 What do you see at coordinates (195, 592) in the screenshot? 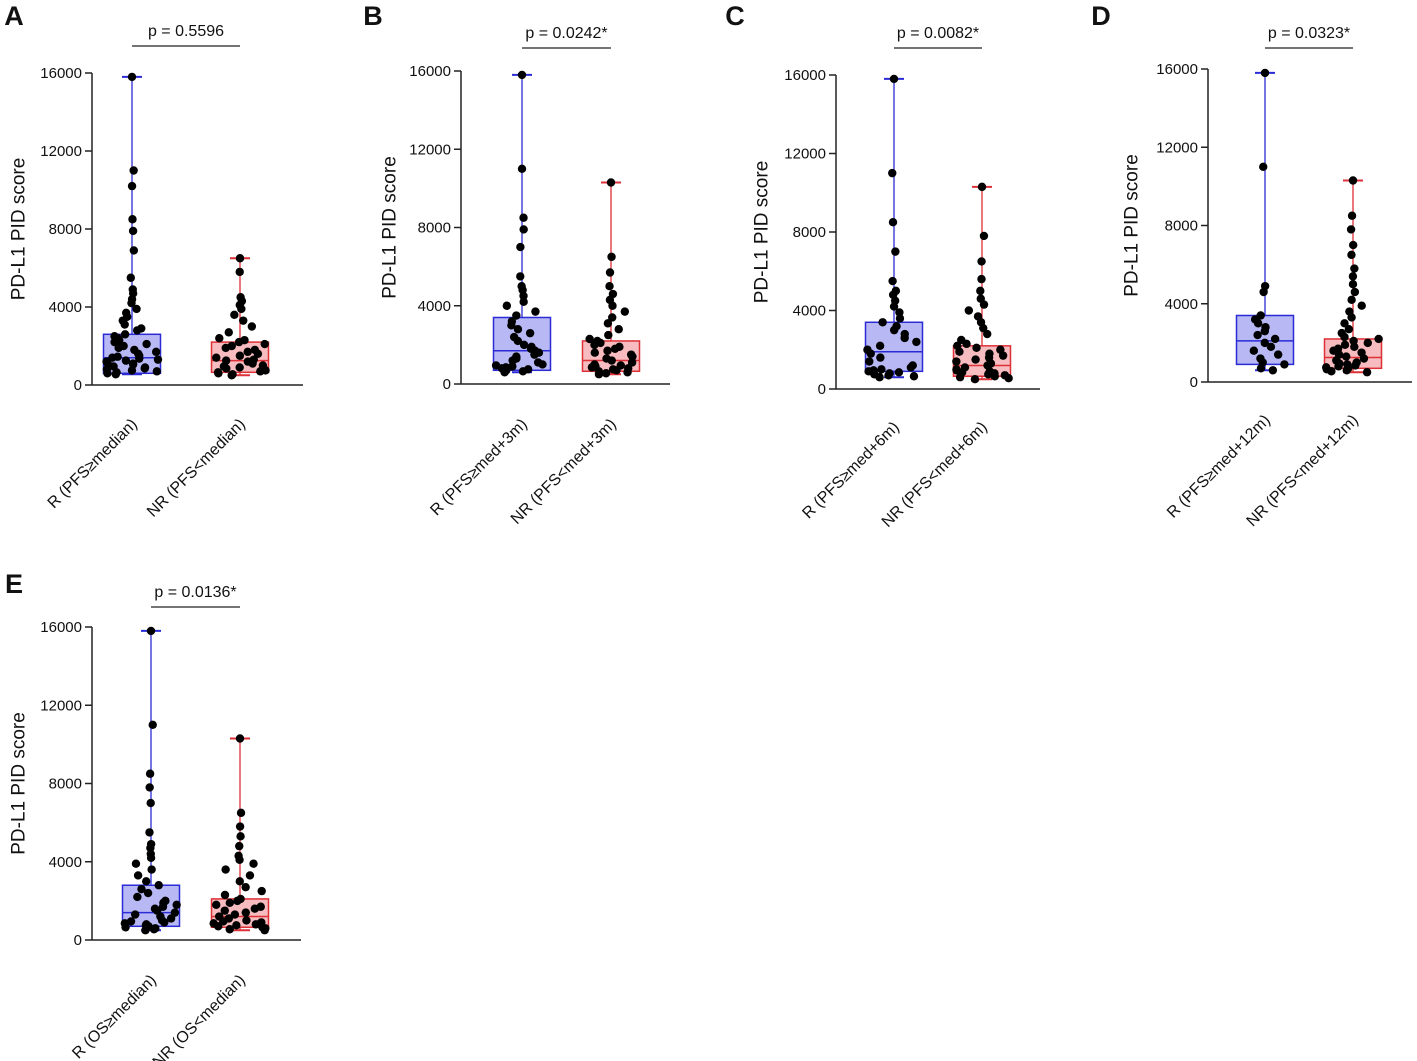
I see `p-value-label: p = 0.0136*` at bounding box center [195, 592].